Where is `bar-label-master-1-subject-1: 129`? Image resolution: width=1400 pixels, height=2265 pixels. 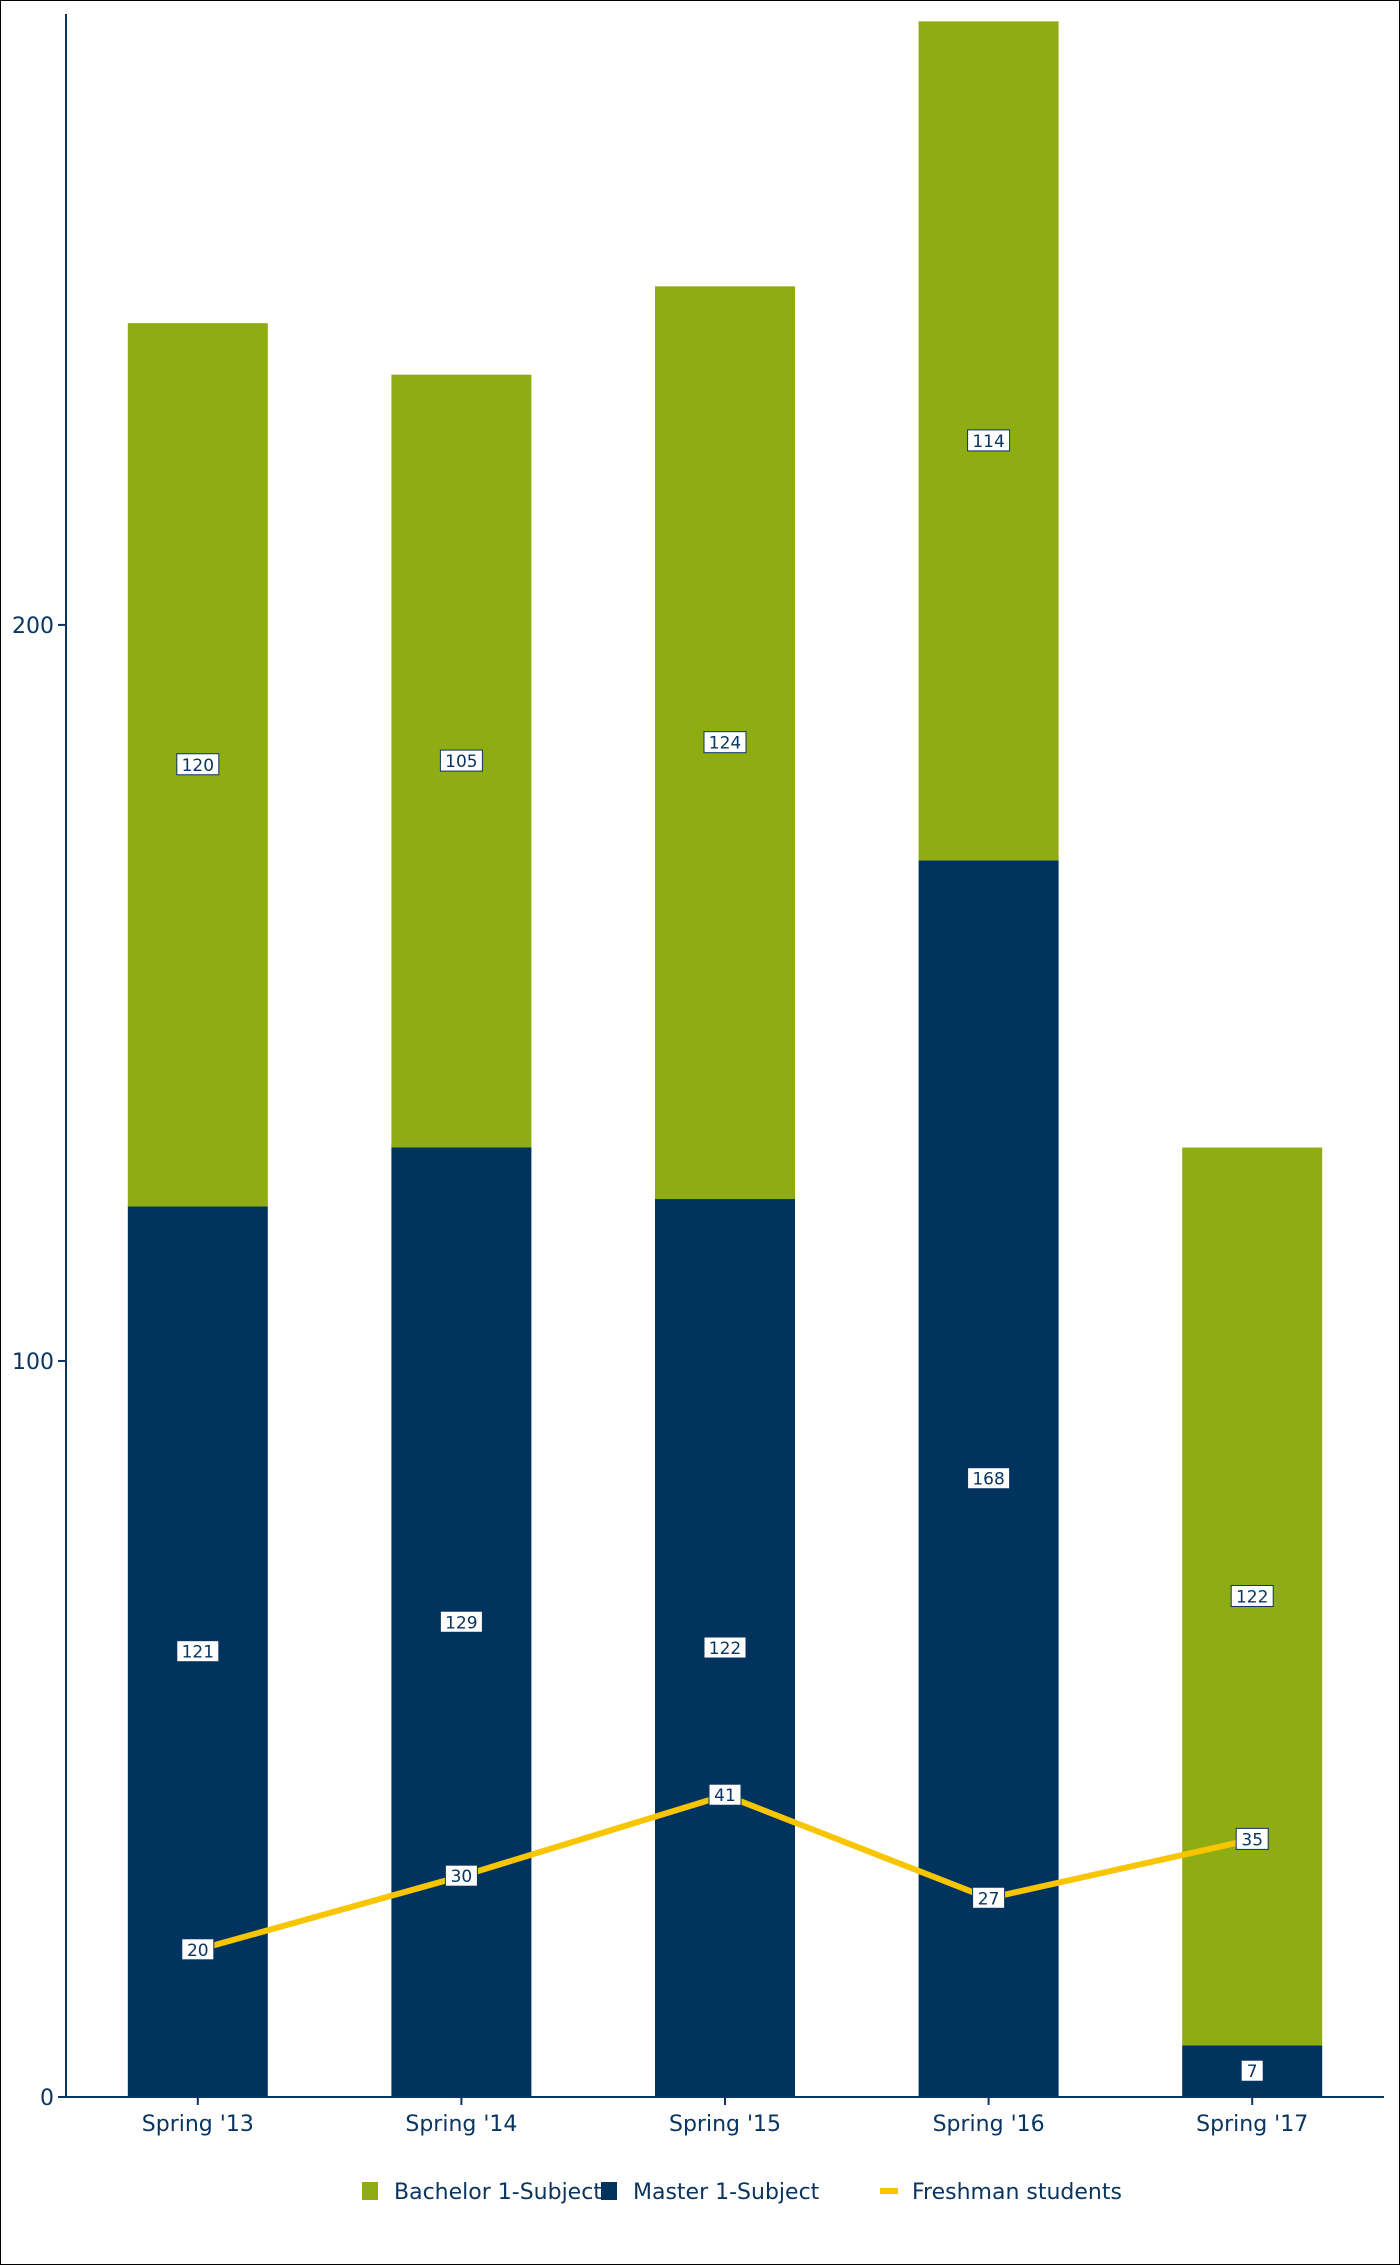
bar-label-master-1-subject-1: 129 is located at coordinates (461, 1621).